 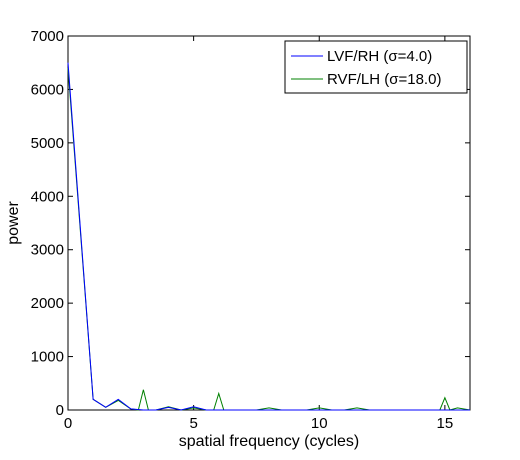 I want to click on x-tick-label-3: 15, so click(x=445, y=423).